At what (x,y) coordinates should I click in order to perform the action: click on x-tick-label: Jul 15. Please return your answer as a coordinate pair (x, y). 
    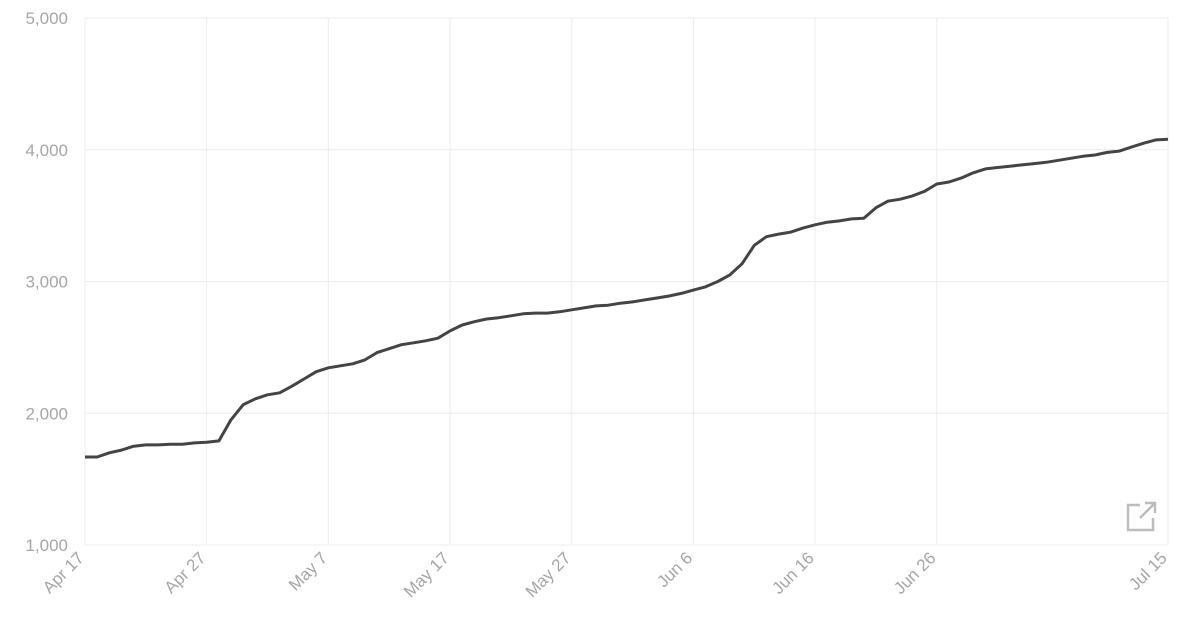
    Looking at the image, I should click on (1148, 571).